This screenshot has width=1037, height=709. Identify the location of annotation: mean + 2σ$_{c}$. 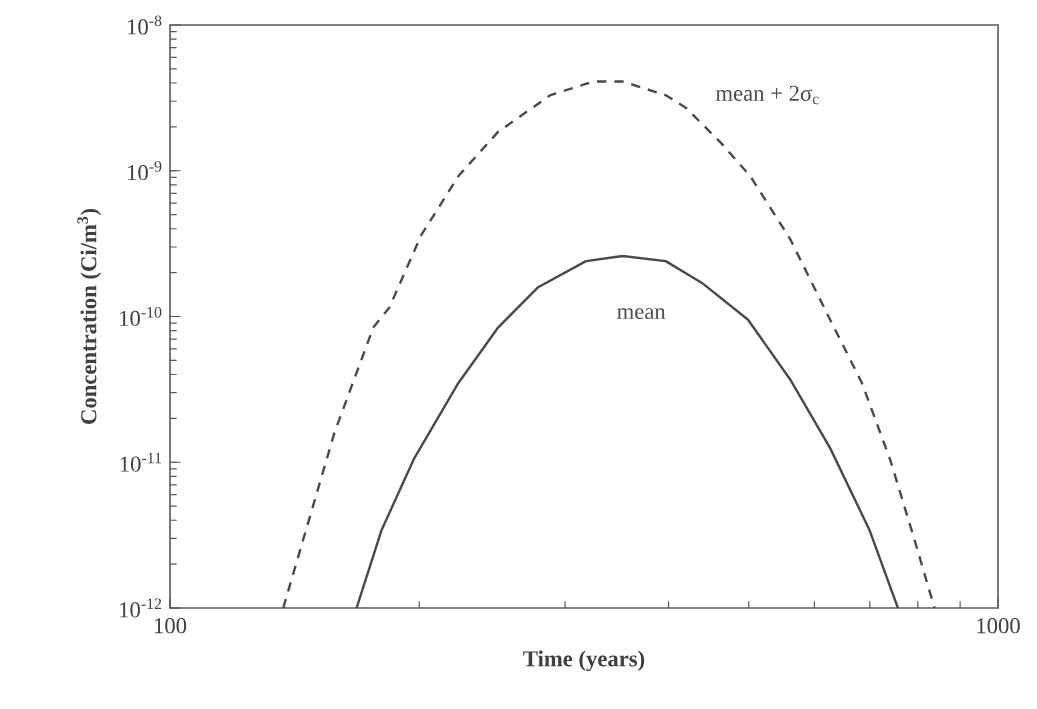
(767, 95).